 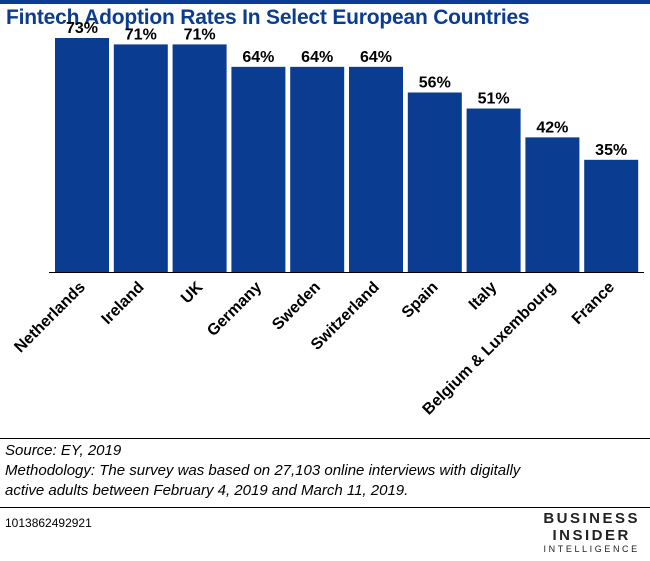 What do you see at coordinates (591, 549) in the screenshot?
I see `logo-line-intelligence: INTELLIGENCE` at bounding box center [591, 549].